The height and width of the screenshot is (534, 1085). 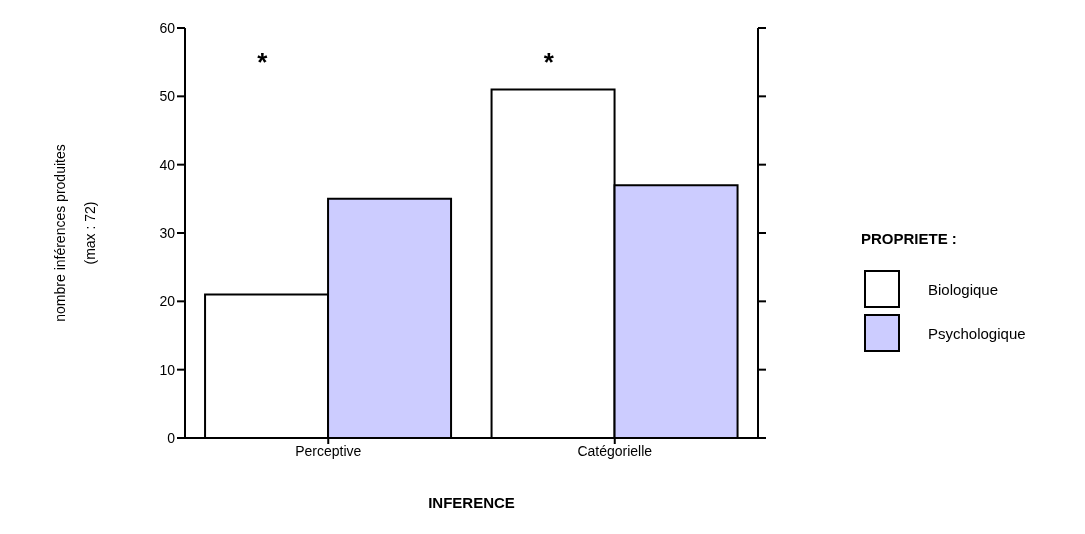 I want to click on x-tick-label: Perceptive, so click(x=328, y=450).